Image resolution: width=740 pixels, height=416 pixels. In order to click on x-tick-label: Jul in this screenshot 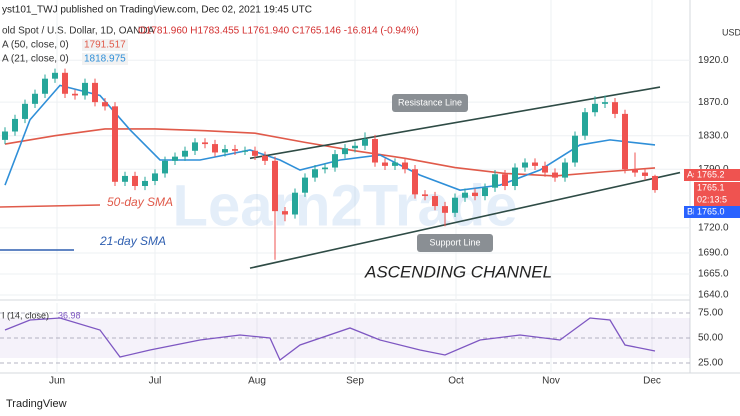, I will do `click(155, 381)`.